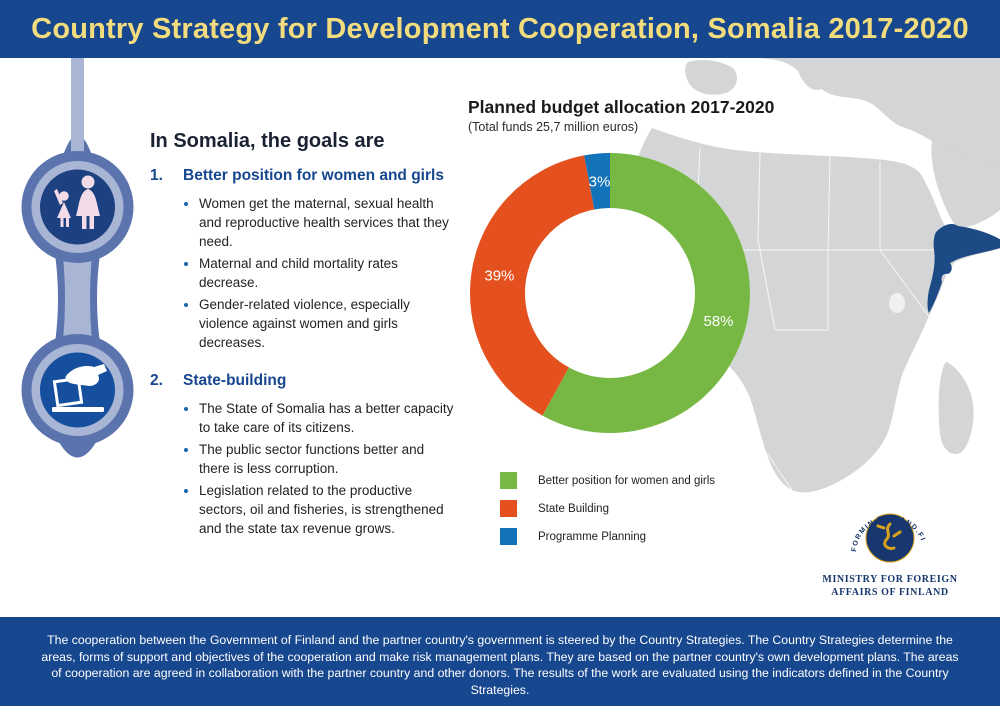 Image resolution: width=1000 pixels, height=706 pixels. What do you see at coordinates (890, 579) in the screenshot?
I see `ministry-name-line1: MINISTRY FOR FOREIGN` at bounding box center [890, 579].